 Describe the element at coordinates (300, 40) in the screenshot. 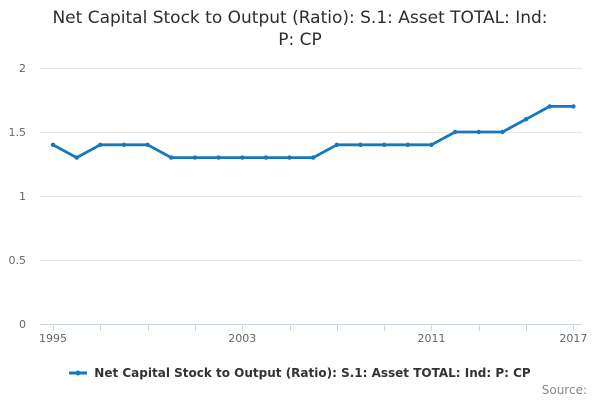

I see `chart-title-line-2: P: CP` at that location.